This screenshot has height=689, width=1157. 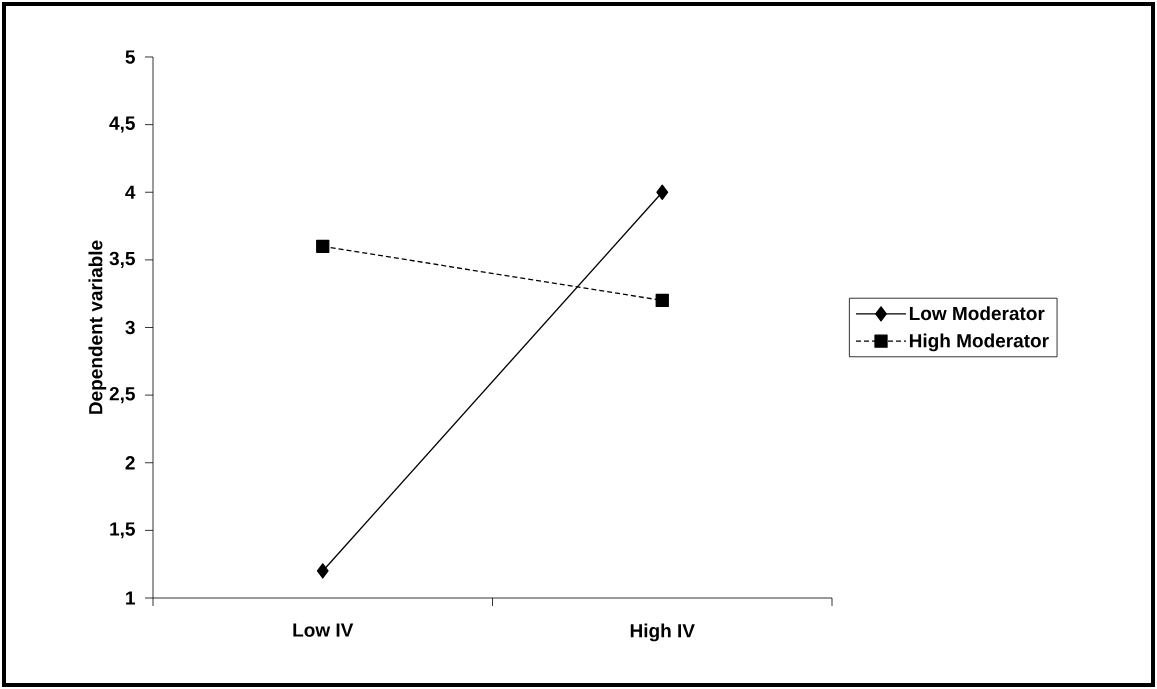 I want to click on y-tick-label: 4, so click(x=130, y=192).